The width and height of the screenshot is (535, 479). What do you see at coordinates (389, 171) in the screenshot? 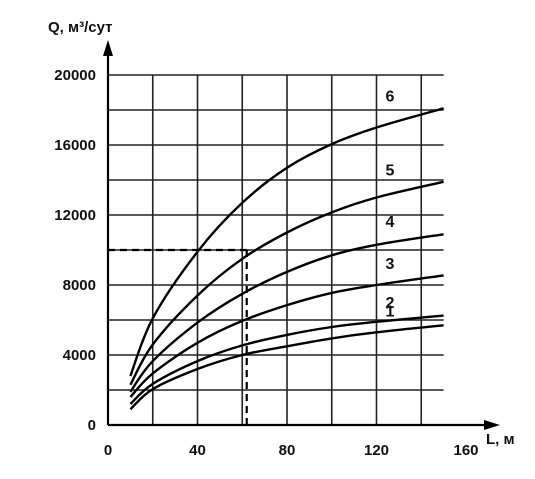
I see `series-label-5: 5` at bounding box center [389, 171].